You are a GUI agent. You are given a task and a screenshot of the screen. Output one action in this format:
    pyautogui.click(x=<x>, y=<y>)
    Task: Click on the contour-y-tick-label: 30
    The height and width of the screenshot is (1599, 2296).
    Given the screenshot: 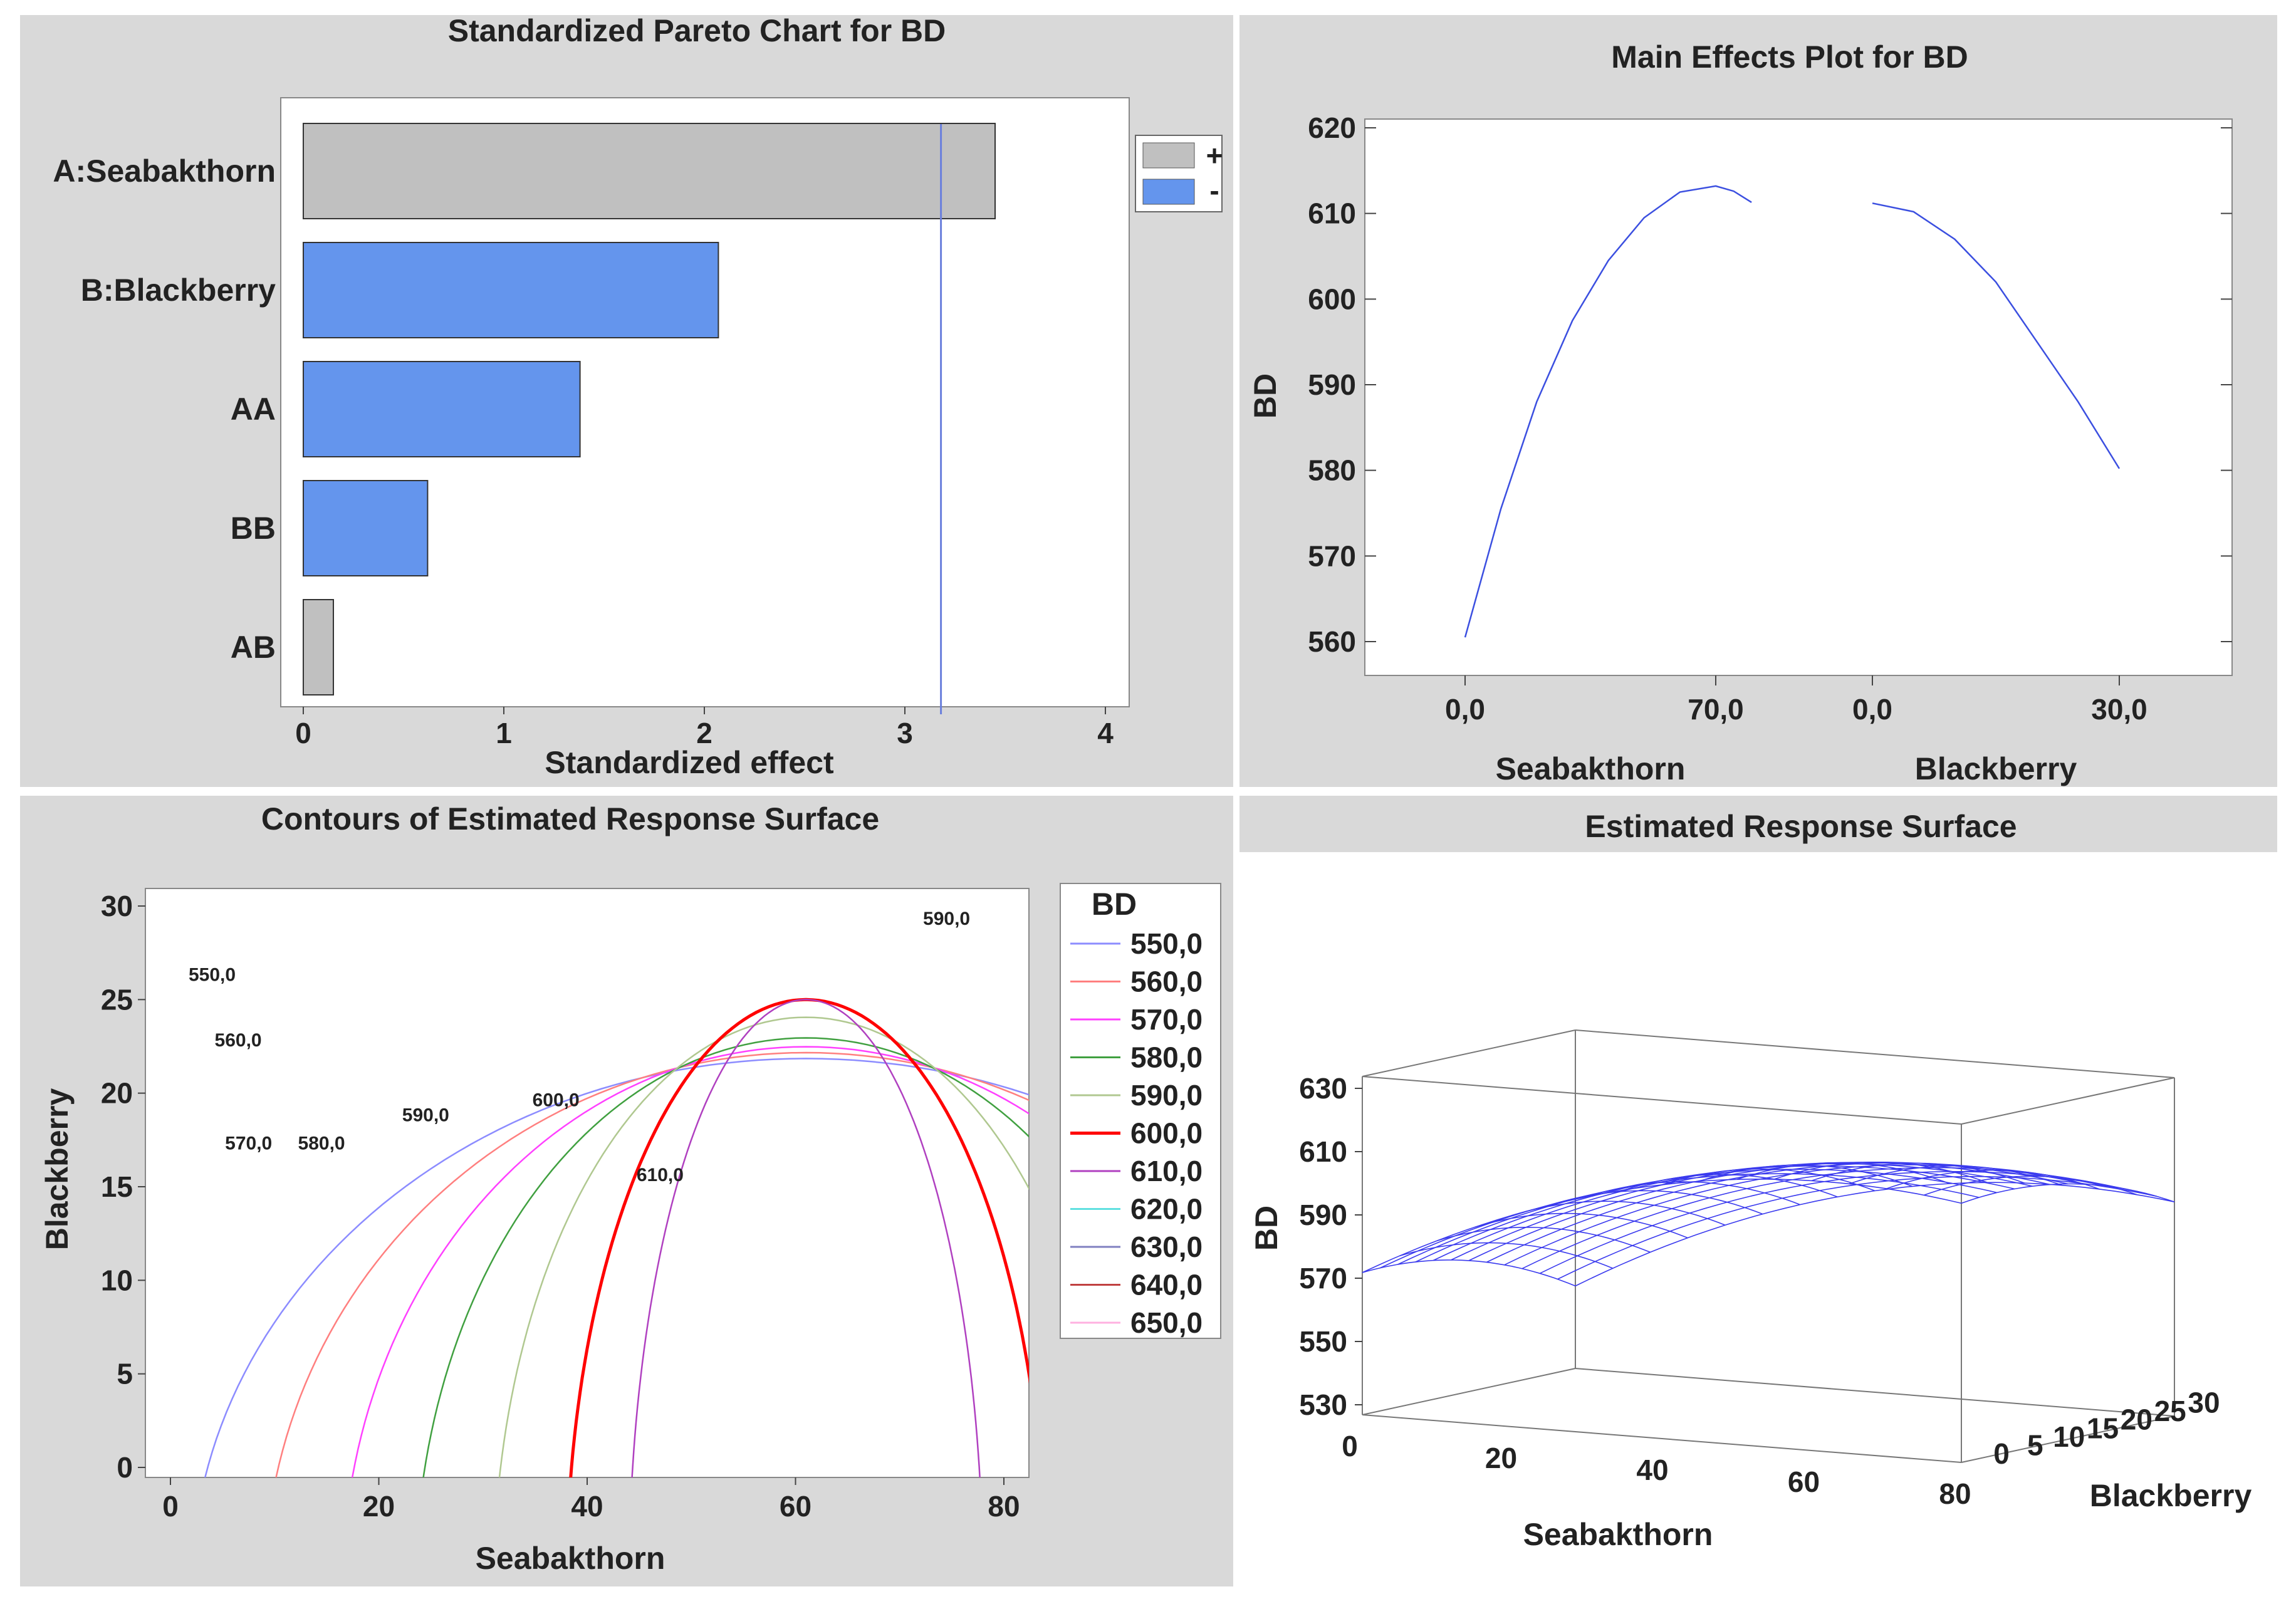 What is the action you would take?
    pyautogui.click(x=117, y=906)
    